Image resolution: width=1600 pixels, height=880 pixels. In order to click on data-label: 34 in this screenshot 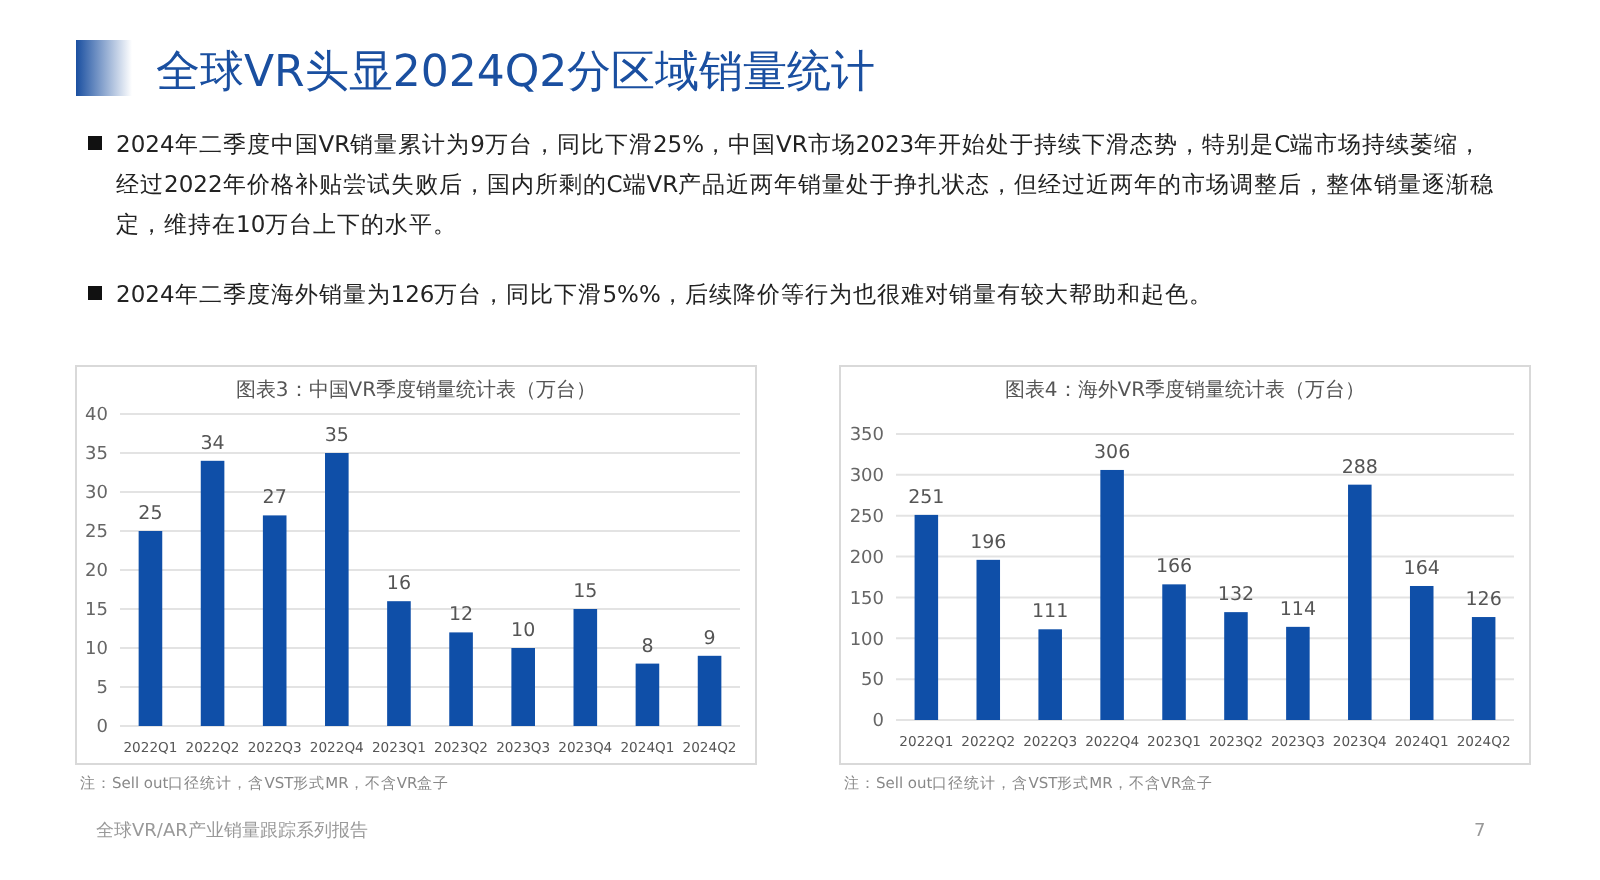, I will do `click(212, 443)`.